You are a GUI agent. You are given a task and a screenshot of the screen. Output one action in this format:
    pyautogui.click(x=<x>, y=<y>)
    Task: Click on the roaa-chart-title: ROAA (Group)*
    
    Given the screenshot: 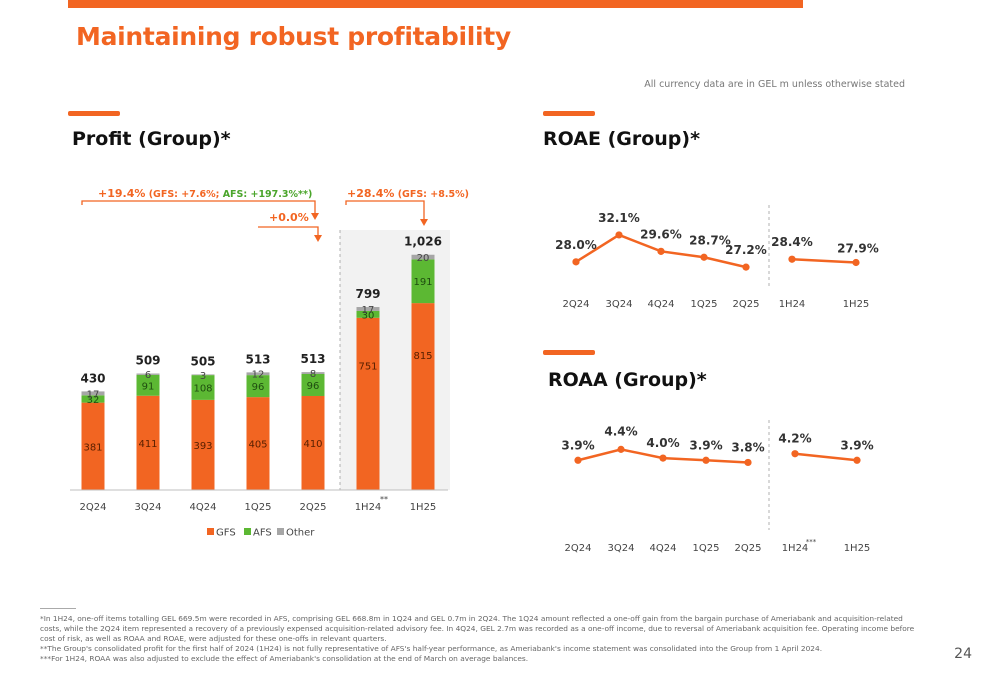 What is the action you would take?
    pyautogui.click(x=627, y=380)
    